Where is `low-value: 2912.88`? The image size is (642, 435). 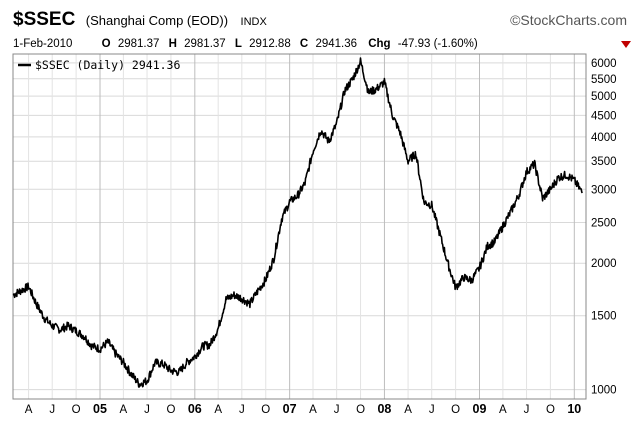
low-value: 2912.88 is located at coordinates (270, 44).